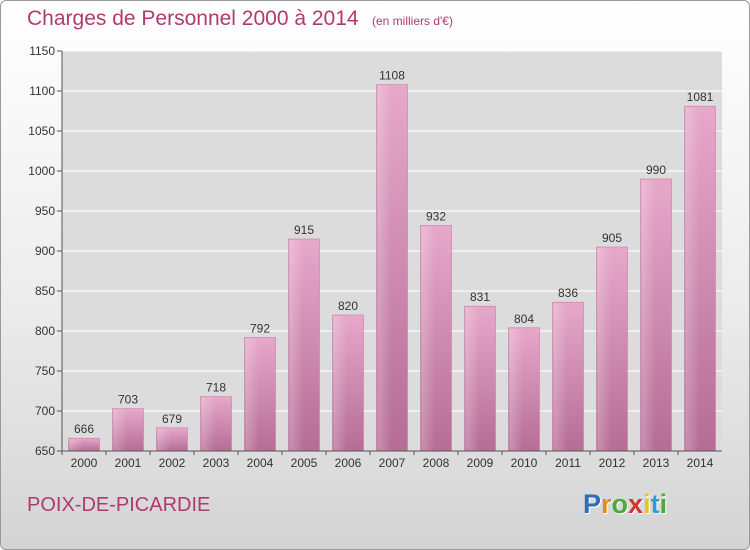 This screenshot has width=750, height=550. What do you see at coordinates (41, 171) in the screenshot?
I see `y-tick-label: 1000` at bounding box center [41, 171].